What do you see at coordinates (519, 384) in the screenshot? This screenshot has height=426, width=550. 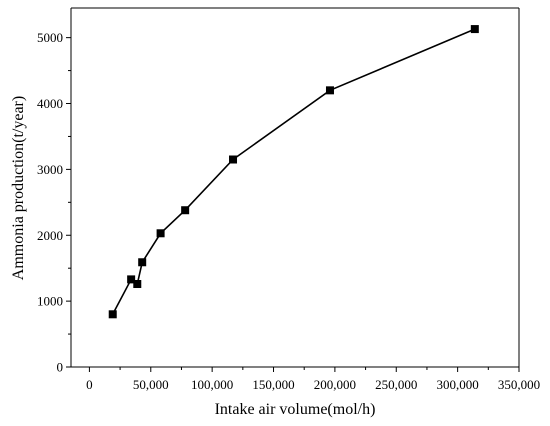 I see `x-tick-label: 350,000` at bounding box center [519, 384].